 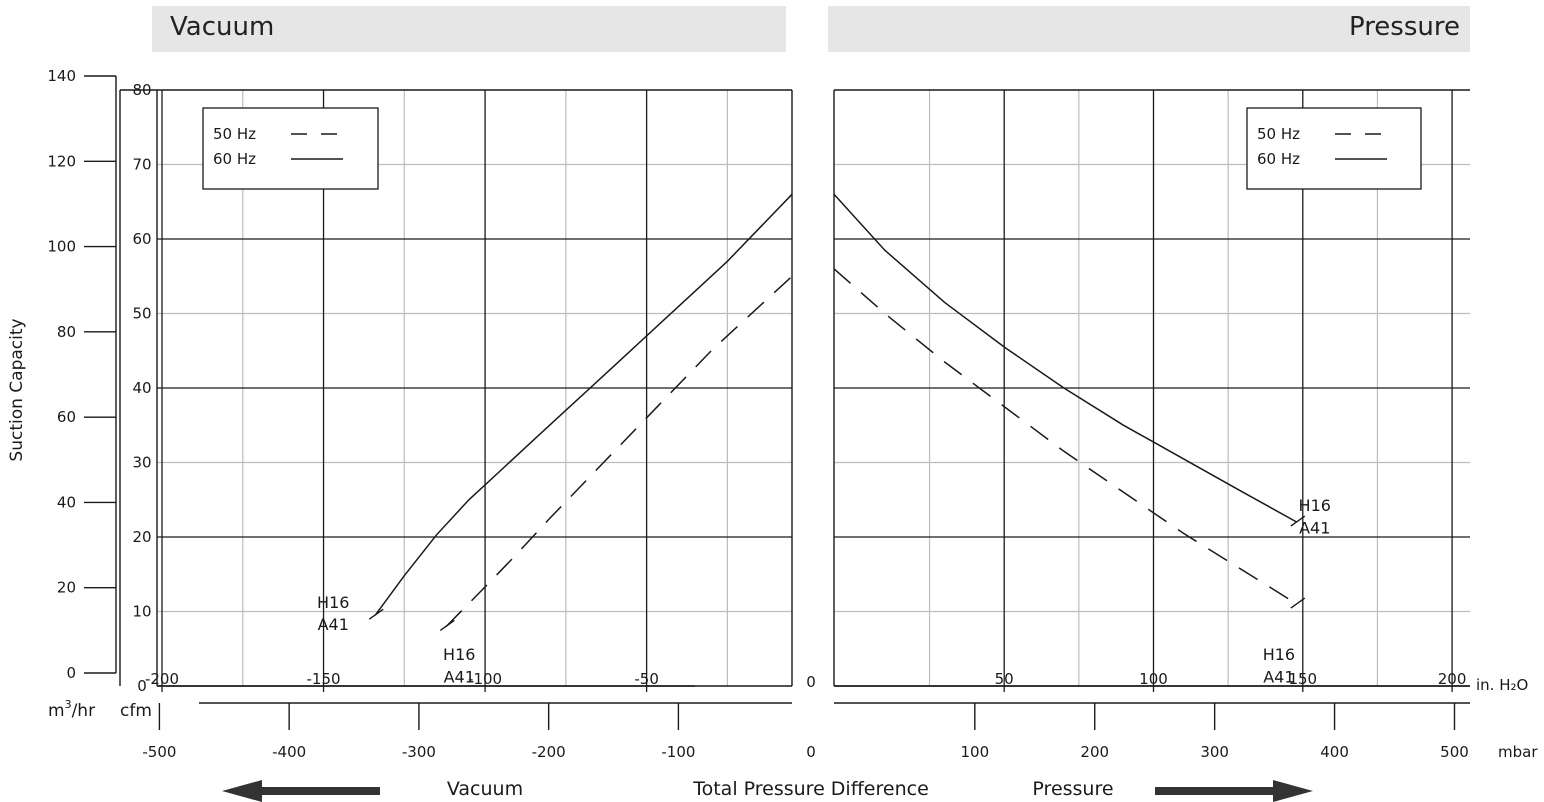 I want to click on zero-mbar-label: 0, so click(x=811, y=752).